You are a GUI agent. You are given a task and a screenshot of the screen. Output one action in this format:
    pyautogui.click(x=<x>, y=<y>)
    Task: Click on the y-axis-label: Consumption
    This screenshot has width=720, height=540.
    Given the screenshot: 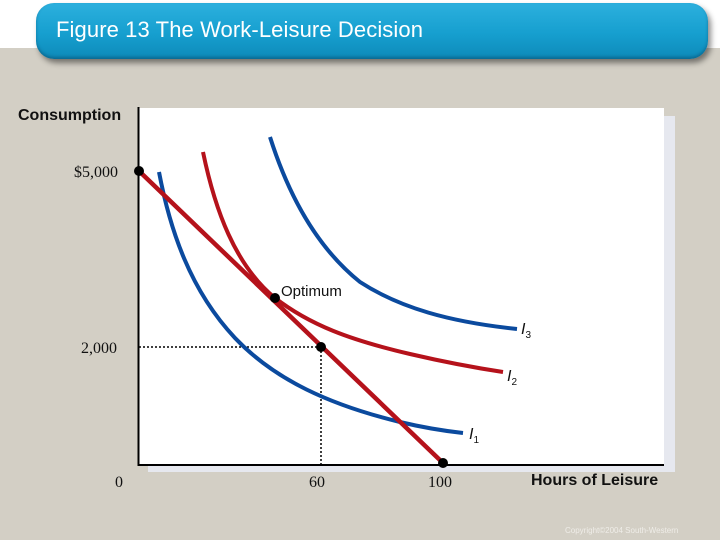 What is the action you would take?
    pyautogui.click(x=70, y=115)
    